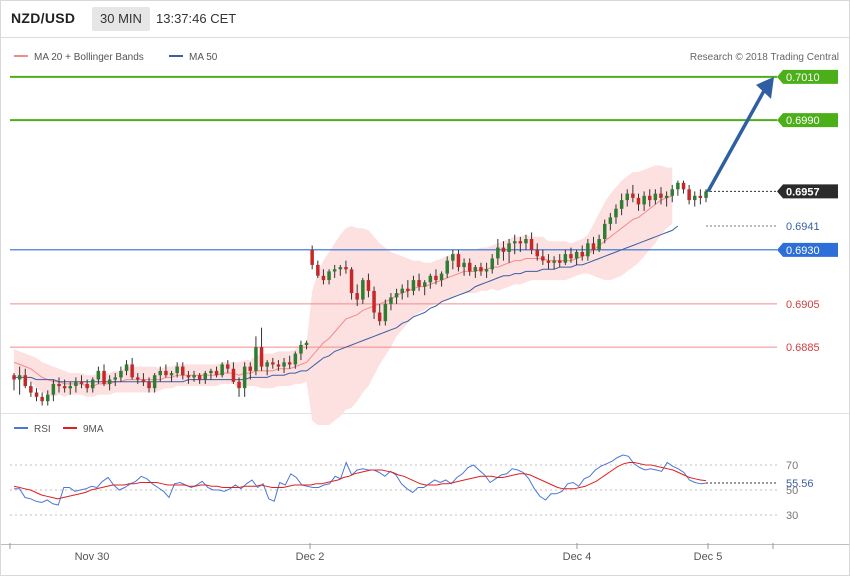 This screenshot has width=850, height=576. I want to click on rsi-ma-line, so click(360, 481).